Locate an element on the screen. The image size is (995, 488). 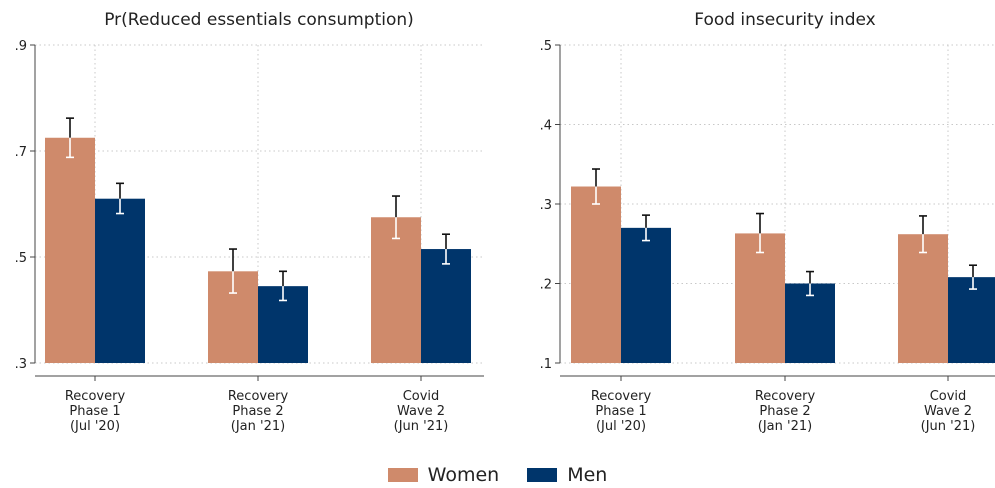
y-tick-label: .4 is located at coordinates (546, 126).